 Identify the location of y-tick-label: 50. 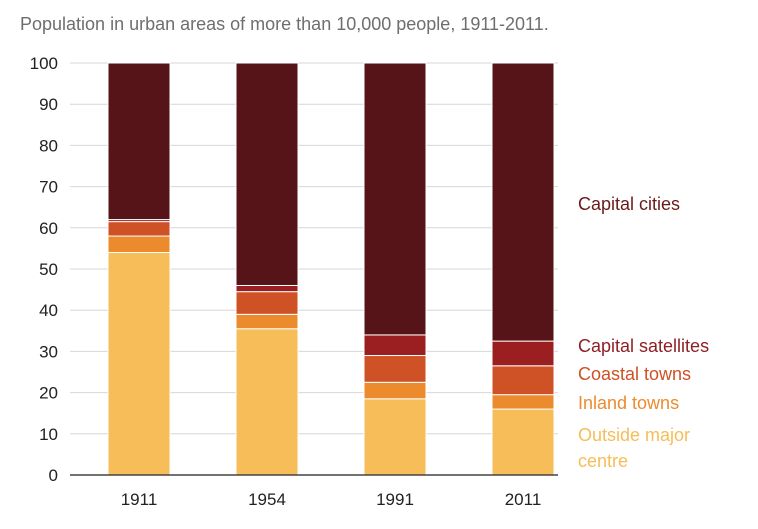
(48, 269).